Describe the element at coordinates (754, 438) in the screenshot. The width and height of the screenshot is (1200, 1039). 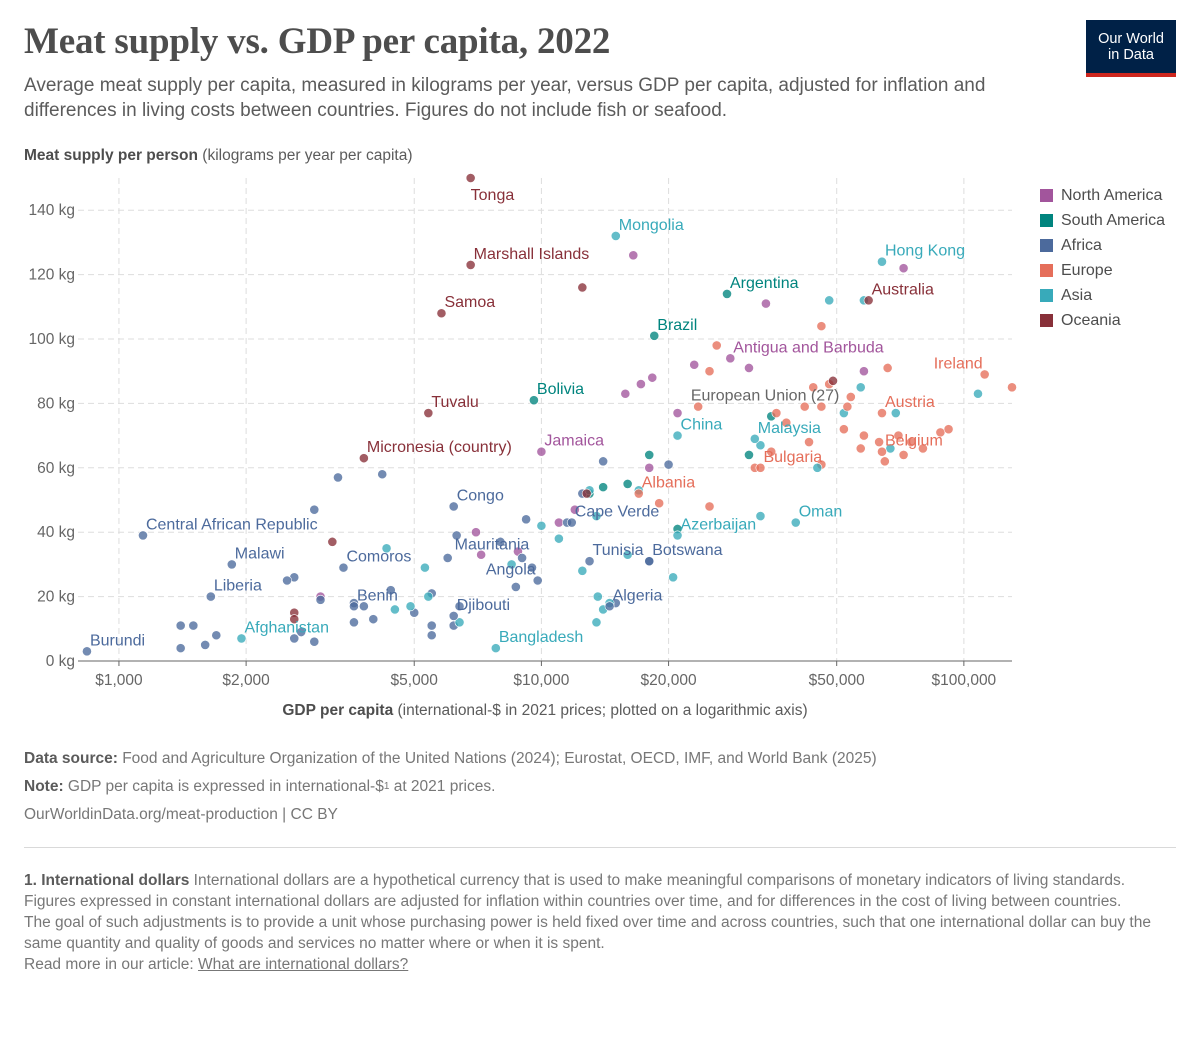
I see `data-point-malaysia` at that location.